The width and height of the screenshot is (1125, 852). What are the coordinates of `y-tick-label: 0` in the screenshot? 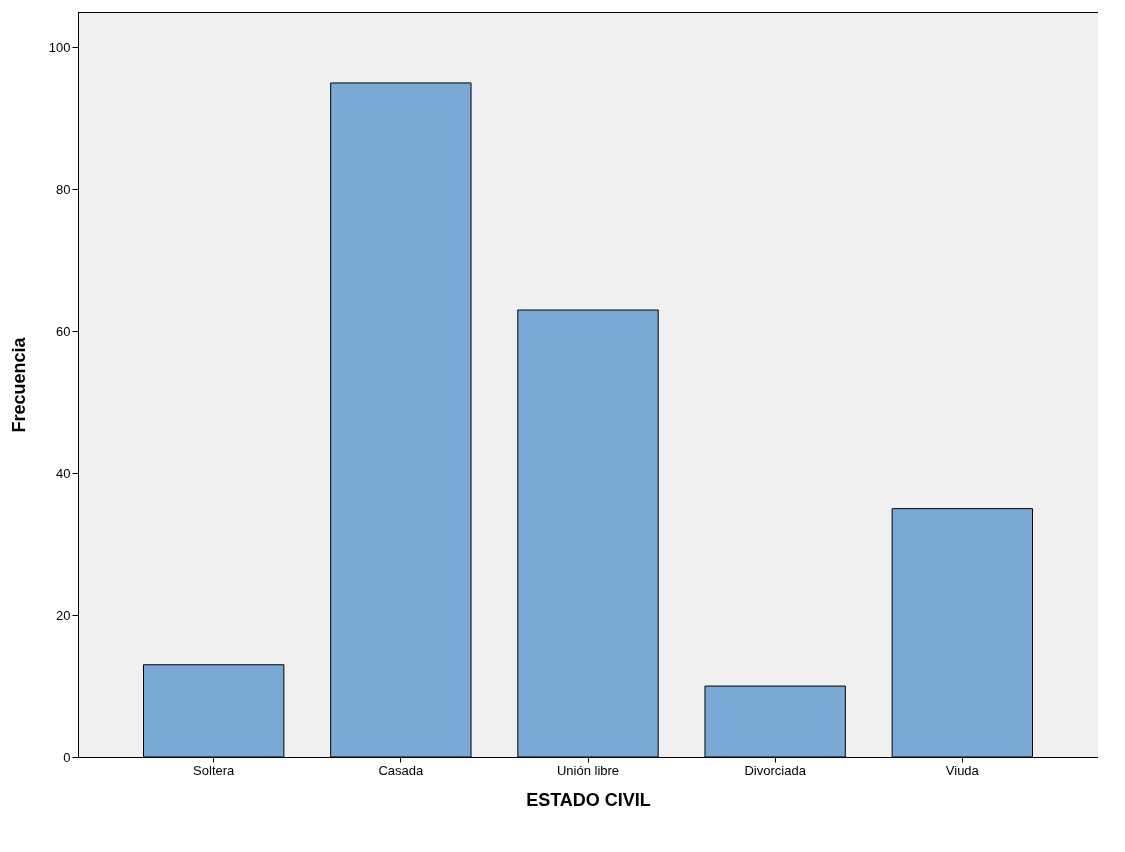 It's located at (67, 757).